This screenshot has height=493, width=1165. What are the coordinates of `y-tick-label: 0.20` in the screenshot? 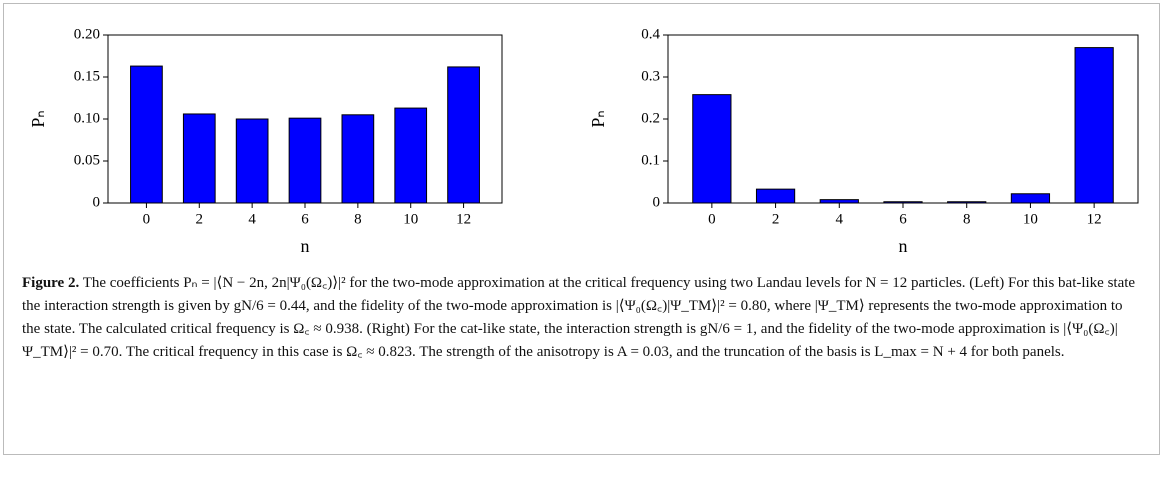 It's located at (87, 34).